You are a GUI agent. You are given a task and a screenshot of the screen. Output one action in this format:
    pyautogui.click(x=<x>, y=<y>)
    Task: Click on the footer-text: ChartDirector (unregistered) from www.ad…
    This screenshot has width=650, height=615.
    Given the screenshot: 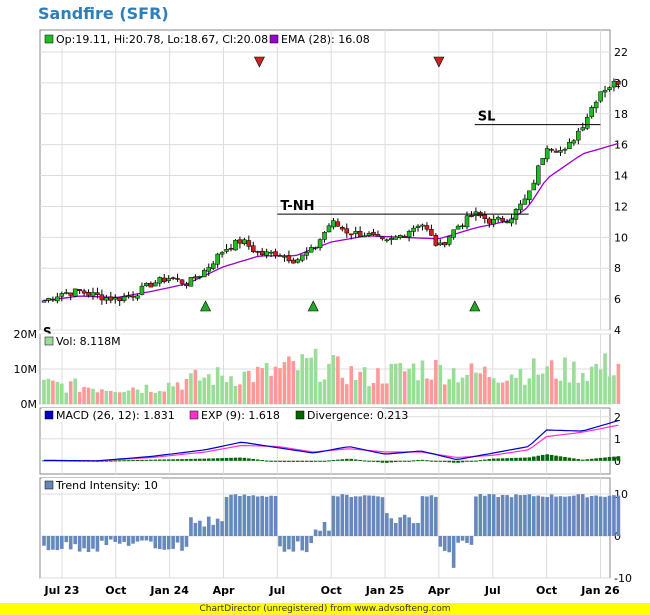 What is the action you would take?
    pyautogui.click(x=325, y=609)
    